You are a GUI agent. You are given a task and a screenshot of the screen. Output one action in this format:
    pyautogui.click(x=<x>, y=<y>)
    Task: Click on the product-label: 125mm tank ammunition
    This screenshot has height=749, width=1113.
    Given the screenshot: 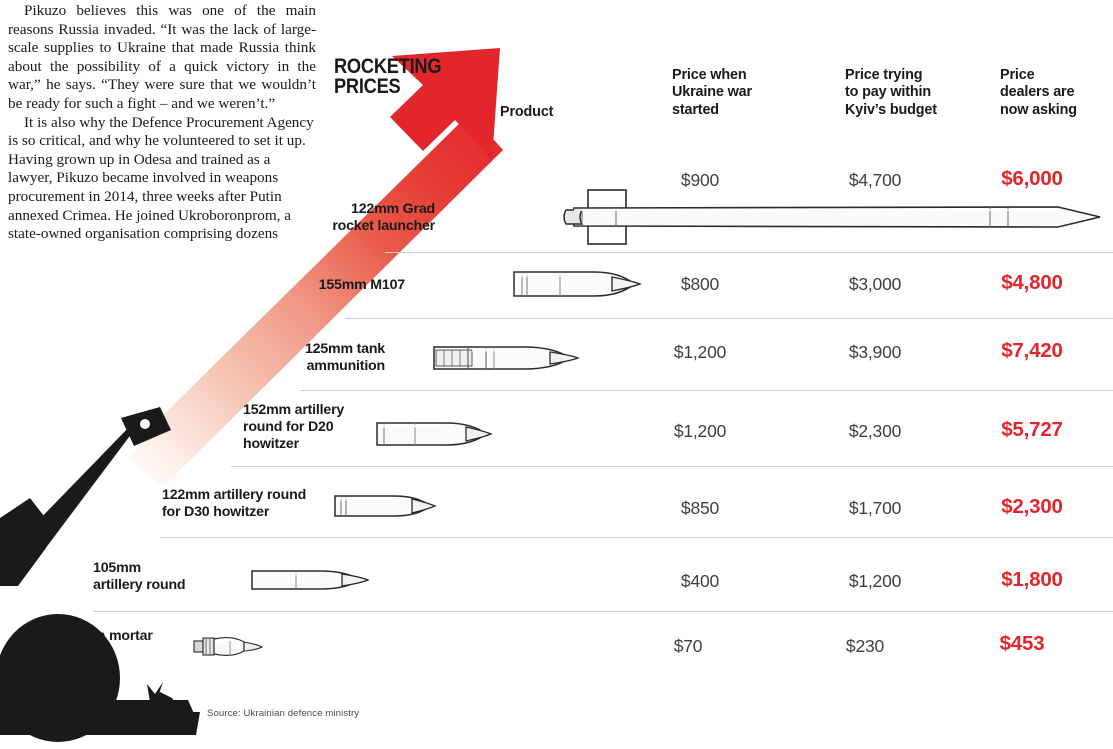 What is the action you would take?
    pyautogui.click(x=320, y=358)
    